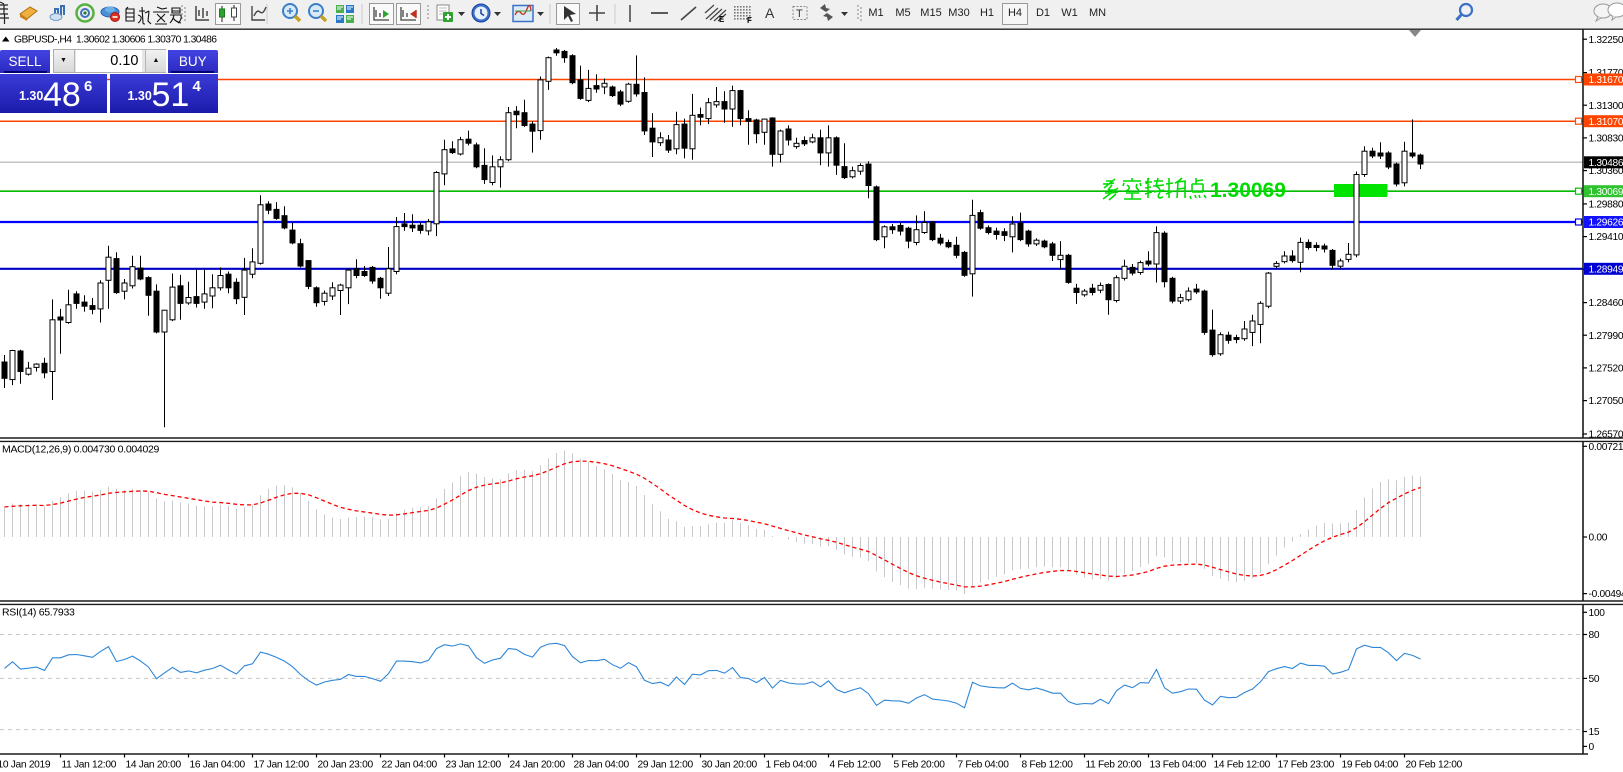 The image size is (1623, 772). What do you see at coordinates (602, 765) in the screenshot?
I see `svg-text: 28 Jan 04:00` at bounding box center [602, 765].